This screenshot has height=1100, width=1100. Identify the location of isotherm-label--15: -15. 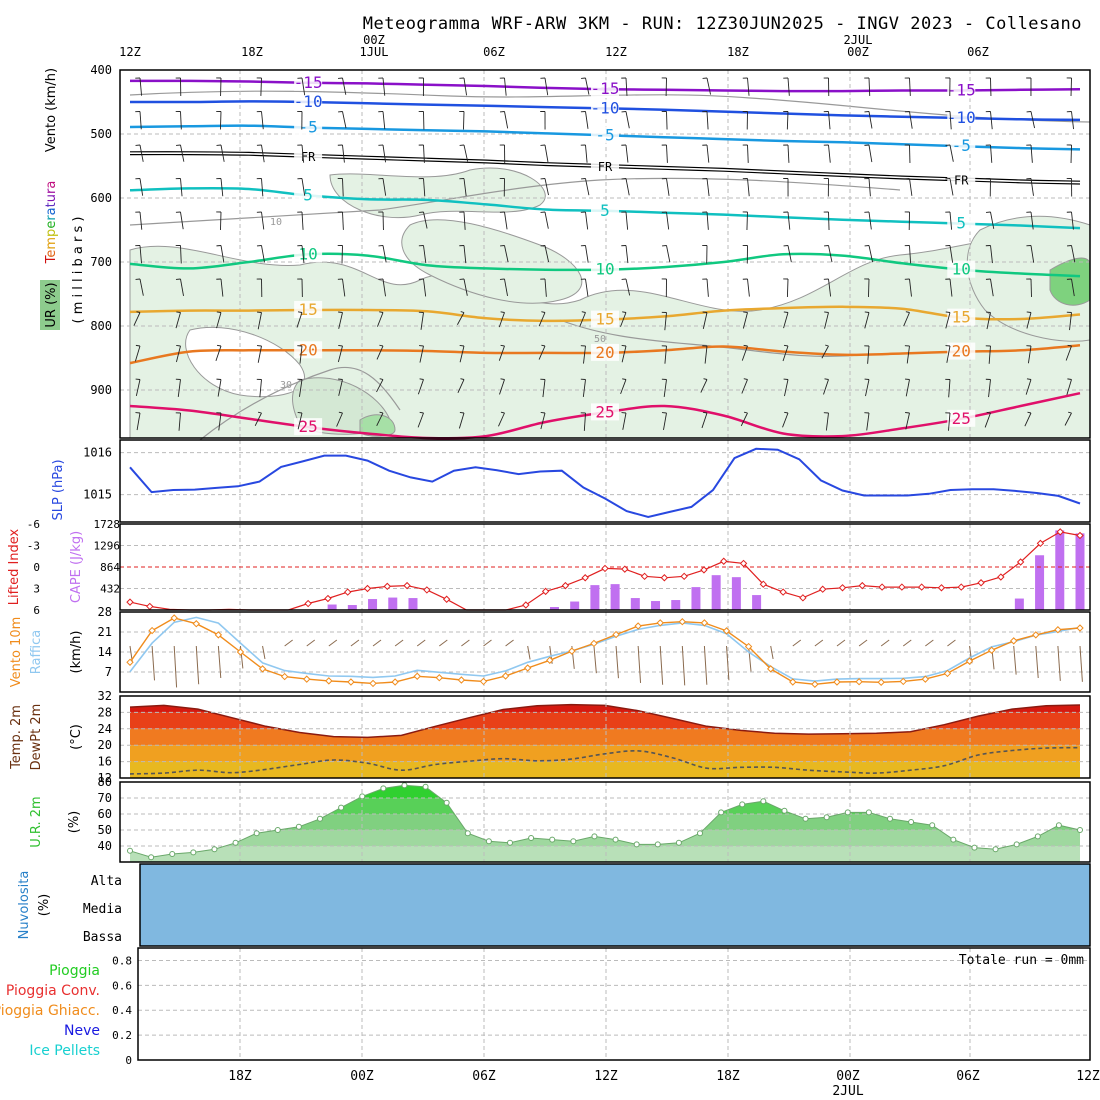
(308, 82).